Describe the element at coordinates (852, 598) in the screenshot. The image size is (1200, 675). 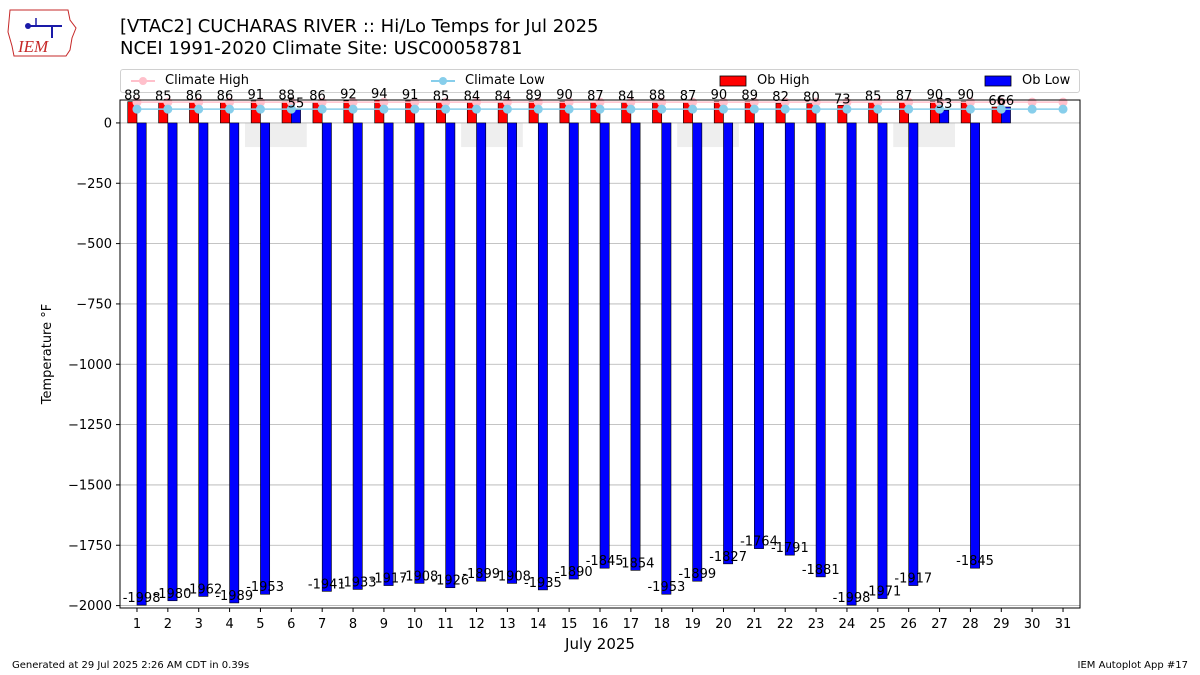
I see `ob-low-label-24: -1998` at that location.